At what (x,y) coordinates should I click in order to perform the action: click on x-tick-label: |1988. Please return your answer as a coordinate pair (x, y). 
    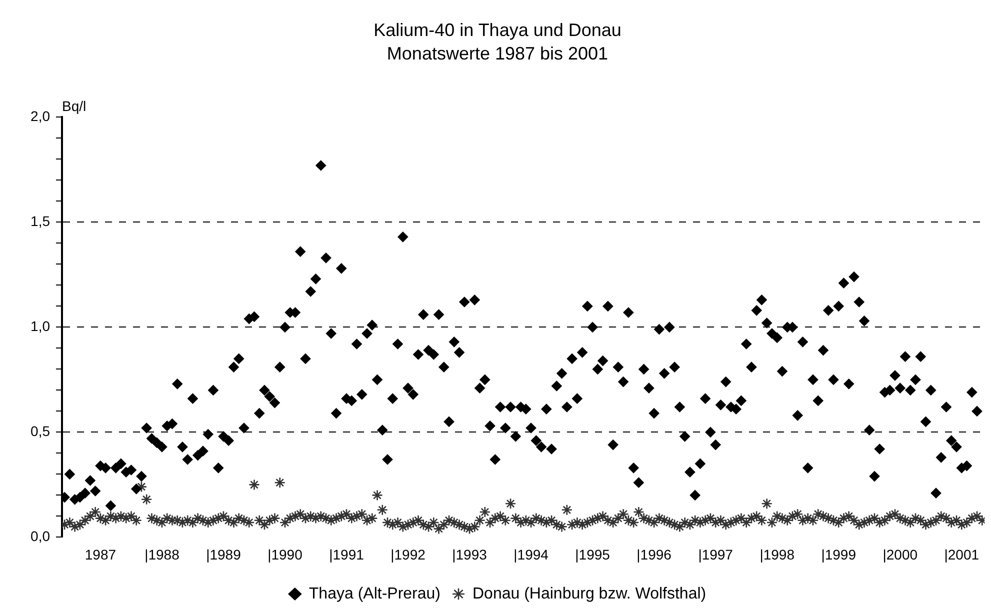
    Looking at the image, I should click on (162, 554).